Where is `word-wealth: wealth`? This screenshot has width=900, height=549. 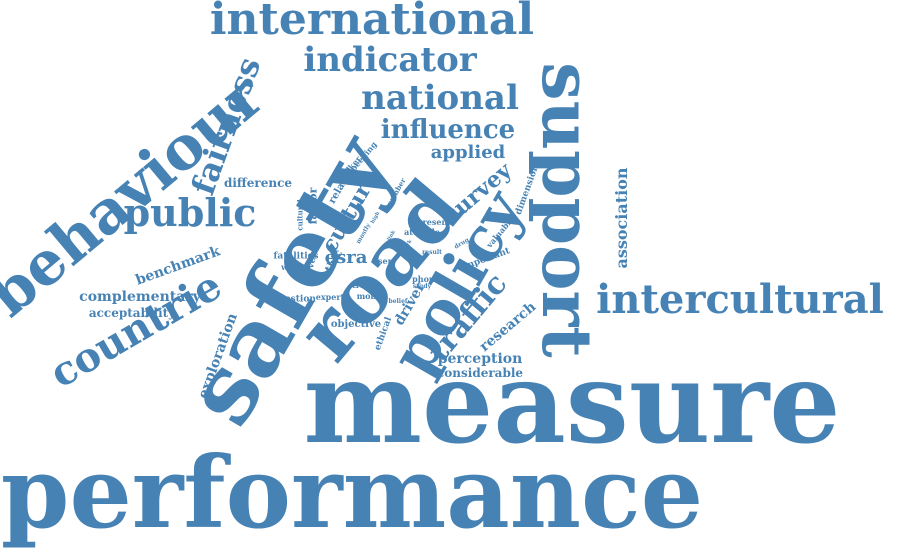
word-wealth: wealth is located at coordinates (296, 267).